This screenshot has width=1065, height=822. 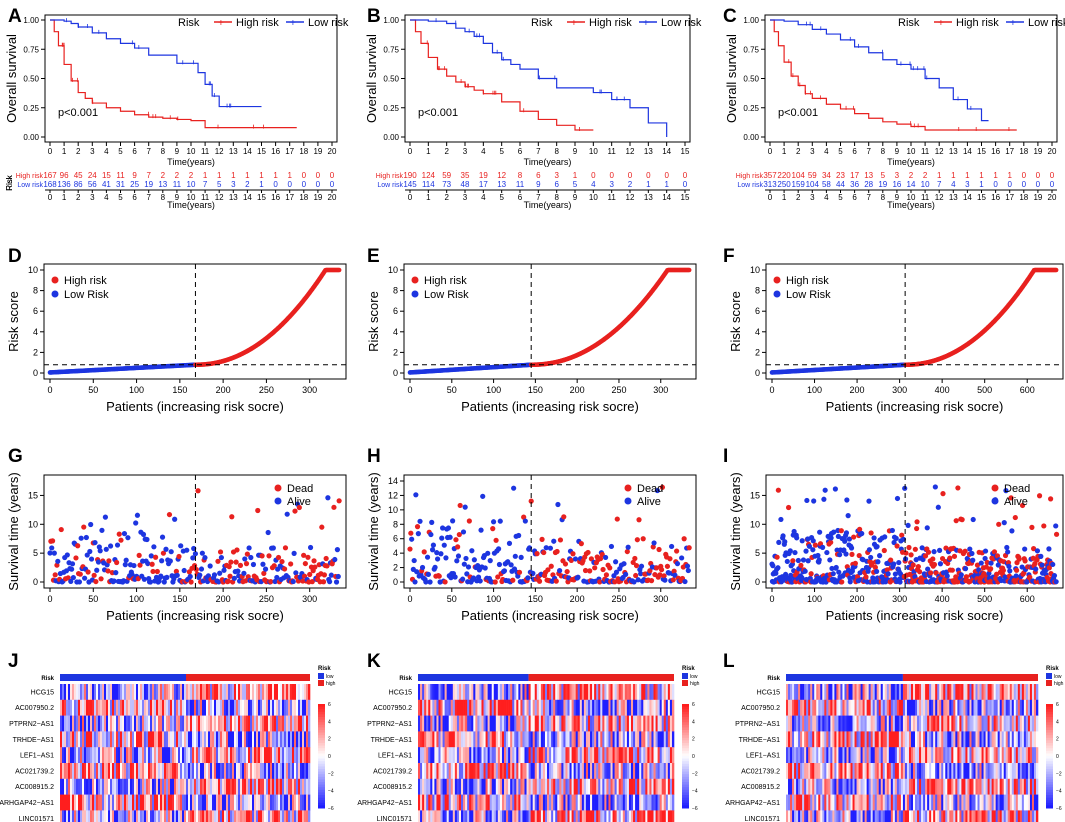 What do you see at coordinates (31, 79) in the screenshot?
I see `y-tick-label: 0.50` at bounding box center [31, 79].